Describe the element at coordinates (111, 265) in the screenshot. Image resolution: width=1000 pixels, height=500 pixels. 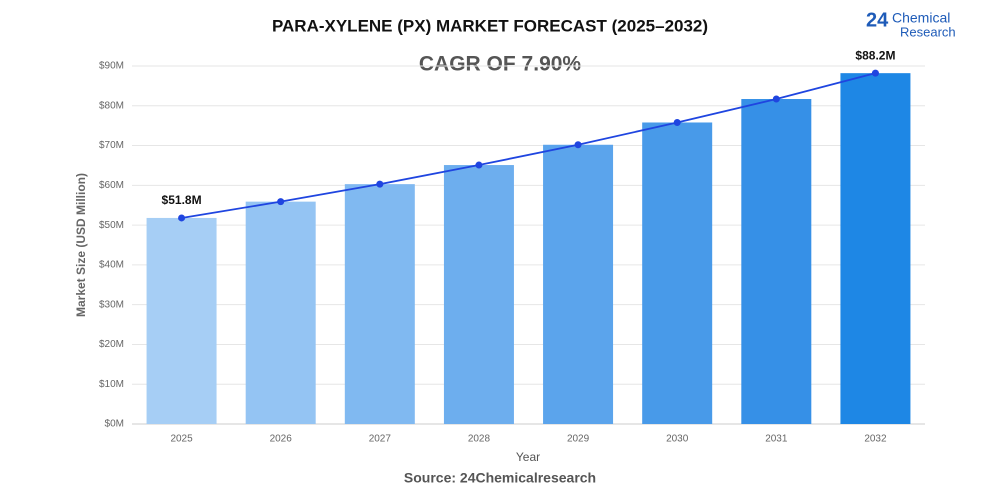
I see `y-tick-label: $40M` at that location.